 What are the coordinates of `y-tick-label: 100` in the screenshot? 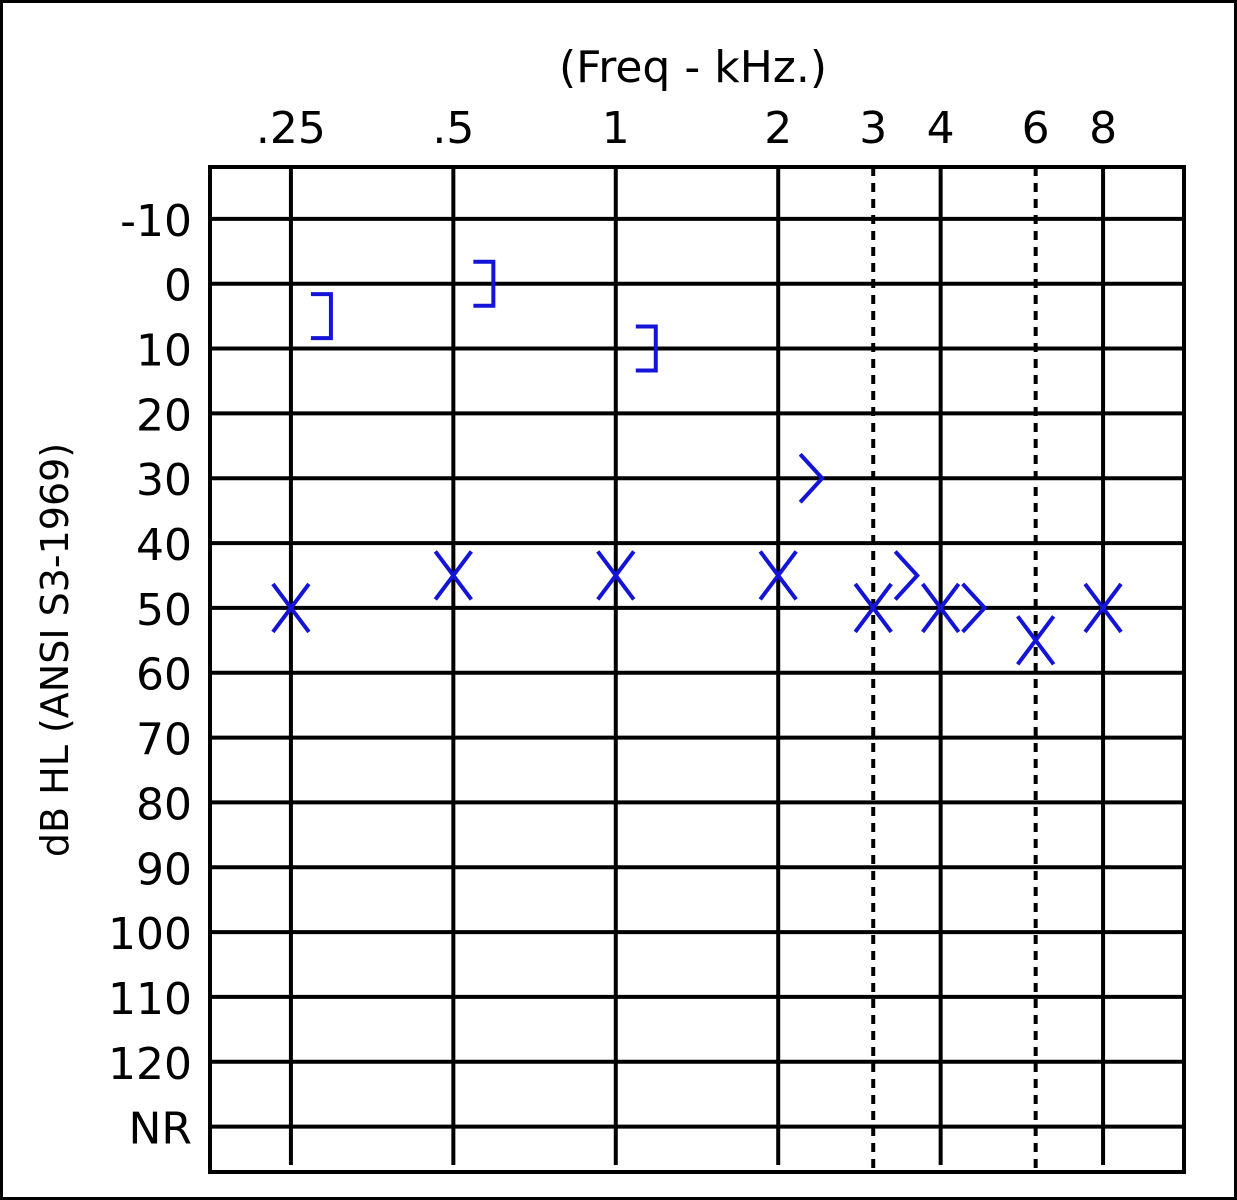 It's located at (150, 934).